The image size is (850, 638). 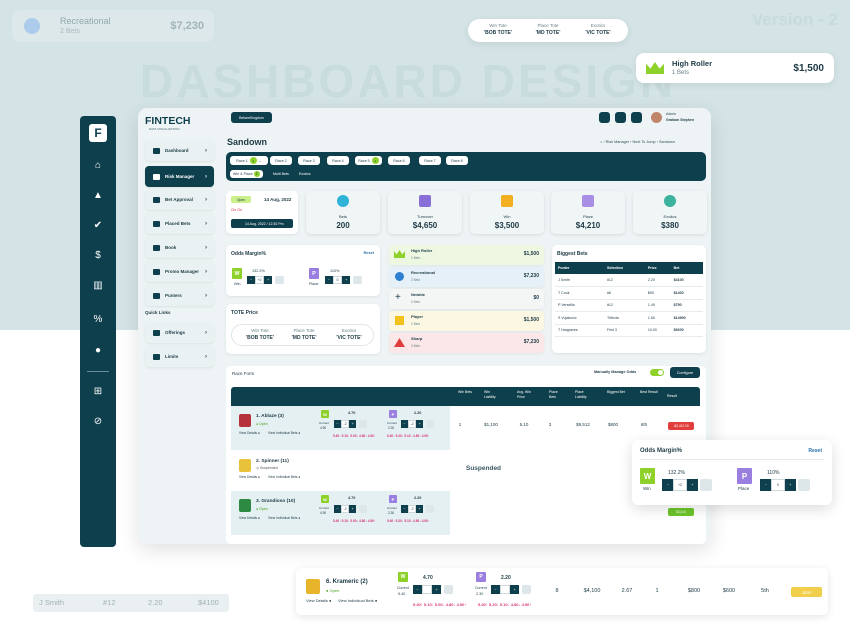 I want to click on warning-icon: ▲, so click(x=98, y=195).